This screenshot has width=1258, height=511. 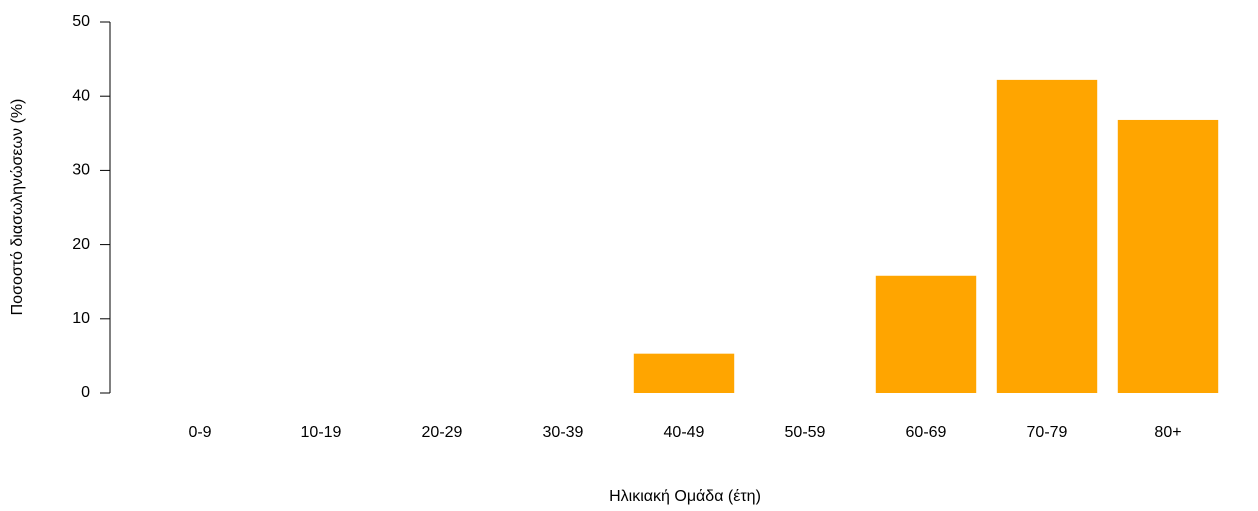 I want to click on x-tick-label: 80+, so click(x=1167, y=432).